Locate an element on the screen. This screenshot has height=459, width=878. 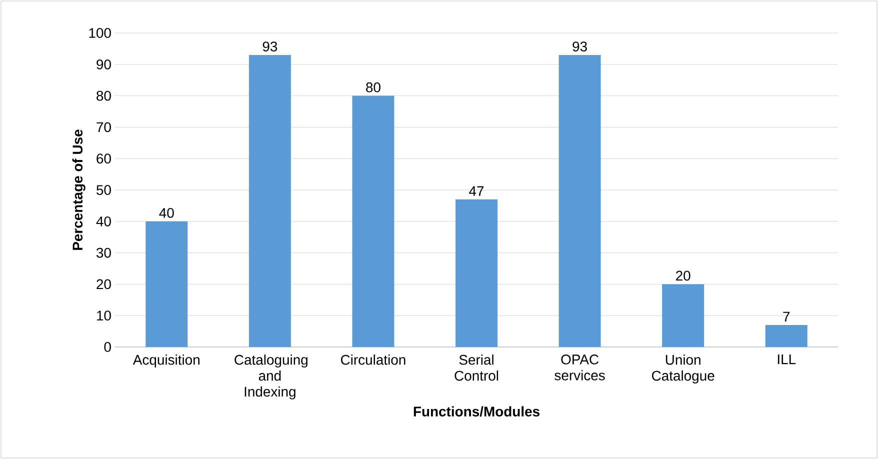
x-tick-label: ILL is located at coordinates (787, 359).